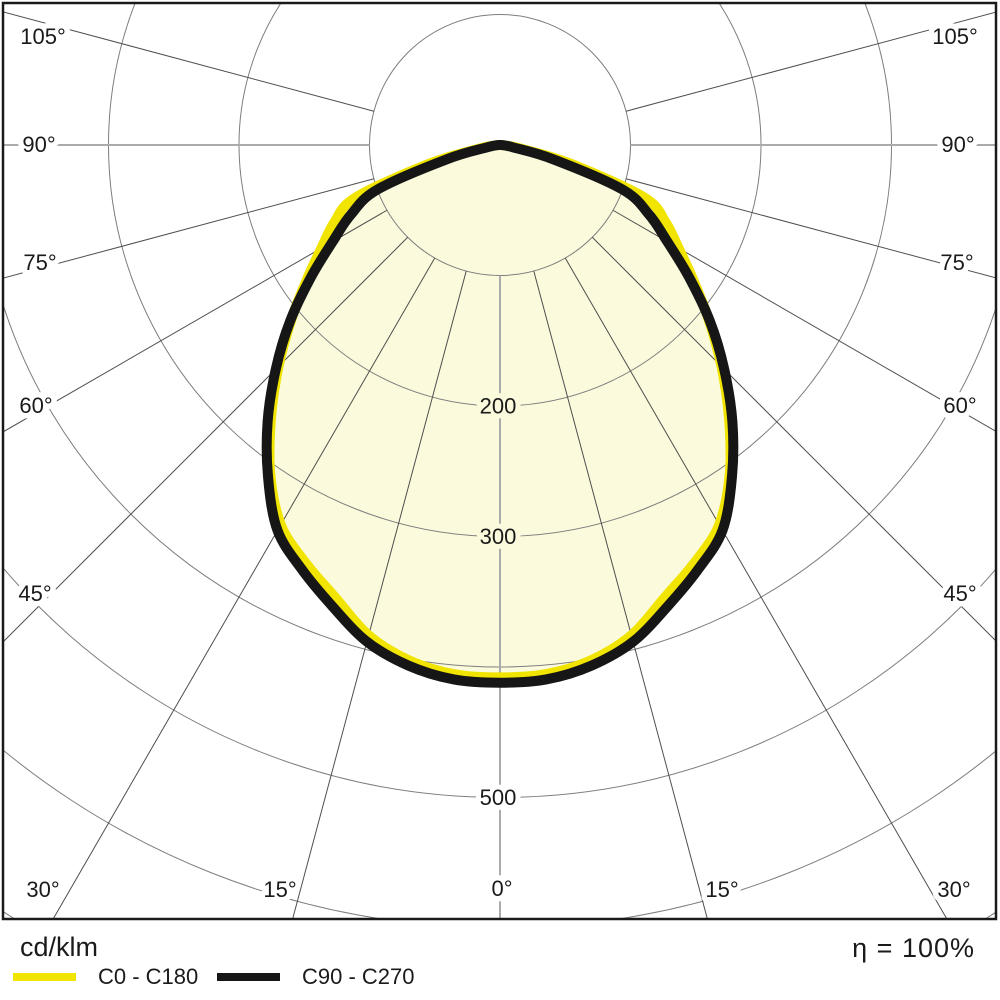 This screenshot has height=1000, width=1000. What do you see at coordinates (498, 536) in the screenshot?
I see `svg-text: 300` at bounding box center [498, 536].